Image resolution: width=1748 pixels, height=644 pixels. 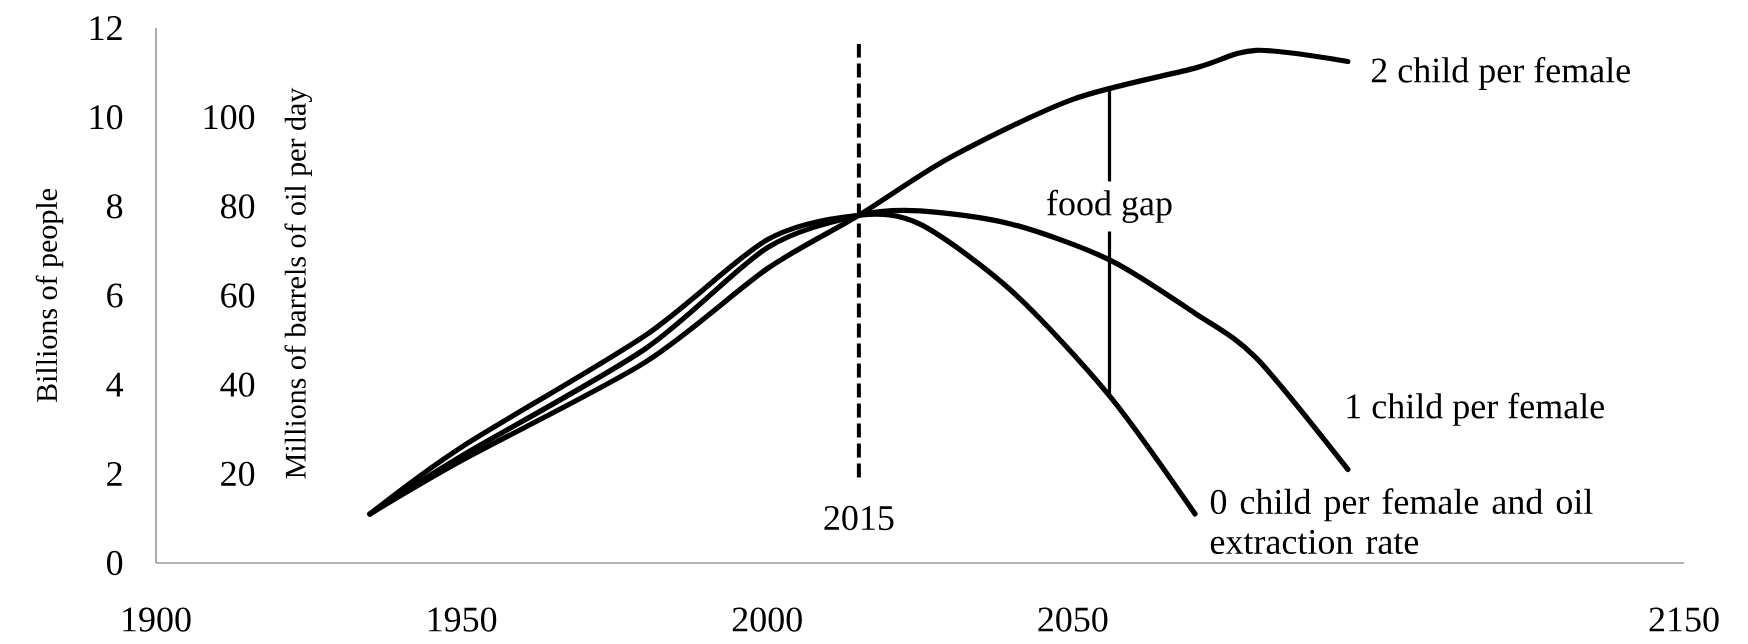 What do you see at coordinates (229, 117) in the screenshot?
I see `y2-tick-label: 100` at bounding box center [229, 117].